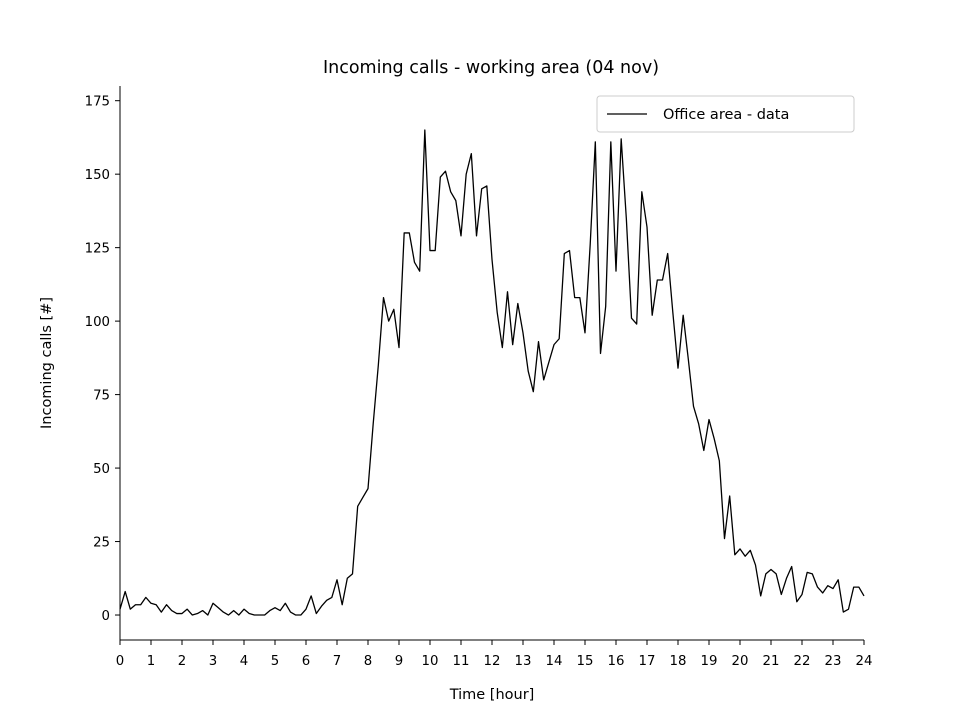 This screenshot has height=720, width=960. I want to click on x-tick-label: 9, so click(399, 661).